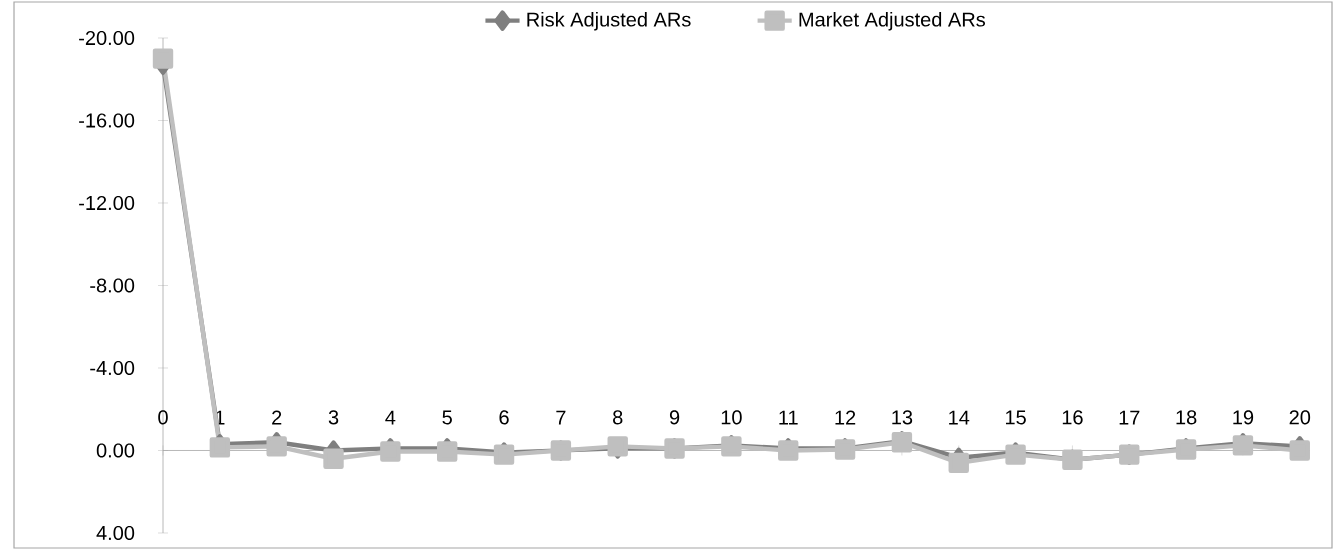 The height and width of the screenshot is (550, 1334). I want to click on legend-label: Market Adjusted ARs, so click(892, 21).